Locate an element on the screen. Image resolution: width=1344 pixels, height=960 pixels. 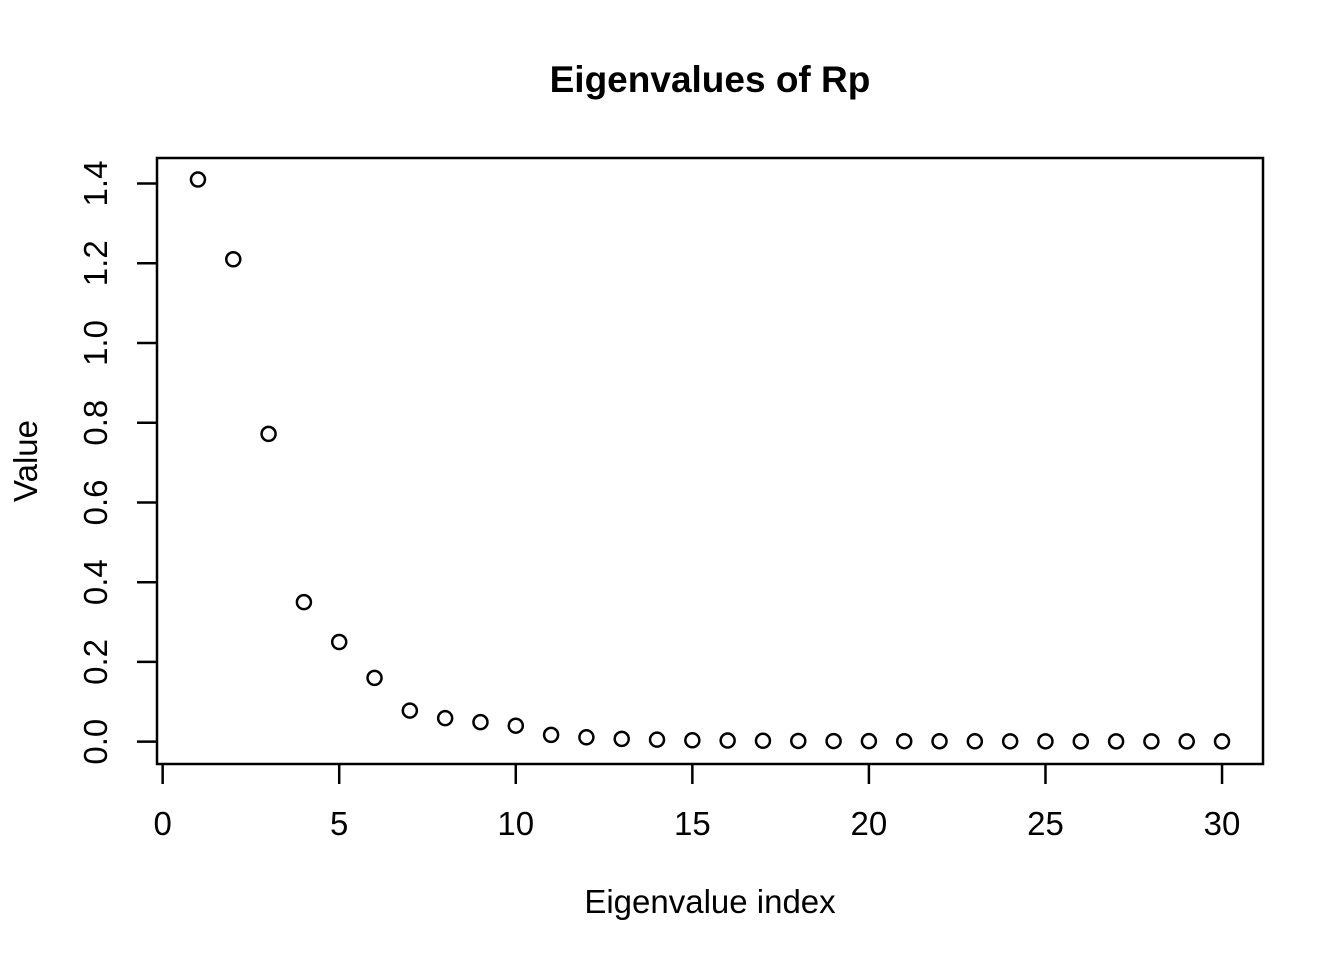
chart-title: Eigenvalues of Rp is located at coordinates (710, 79).